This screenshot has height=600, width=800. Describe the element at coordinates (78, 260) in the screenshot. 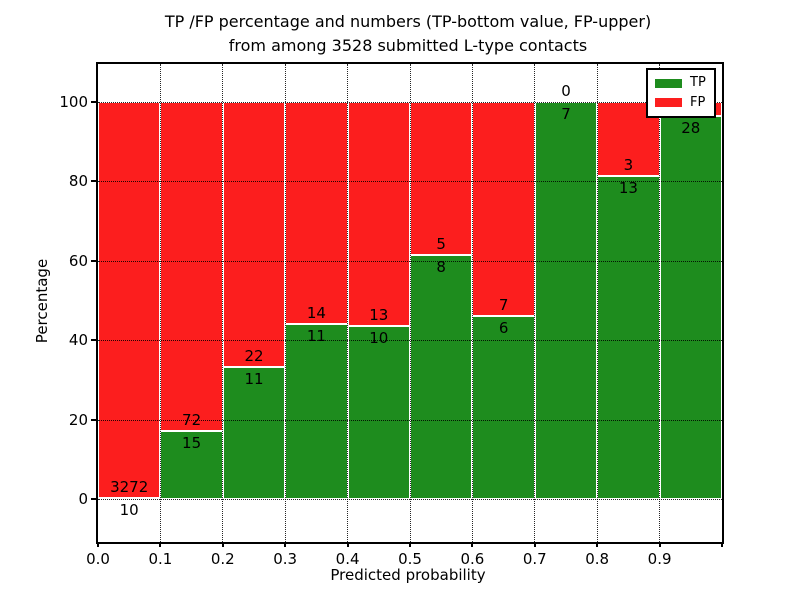

I see `y-tick-label: 60` at that location.